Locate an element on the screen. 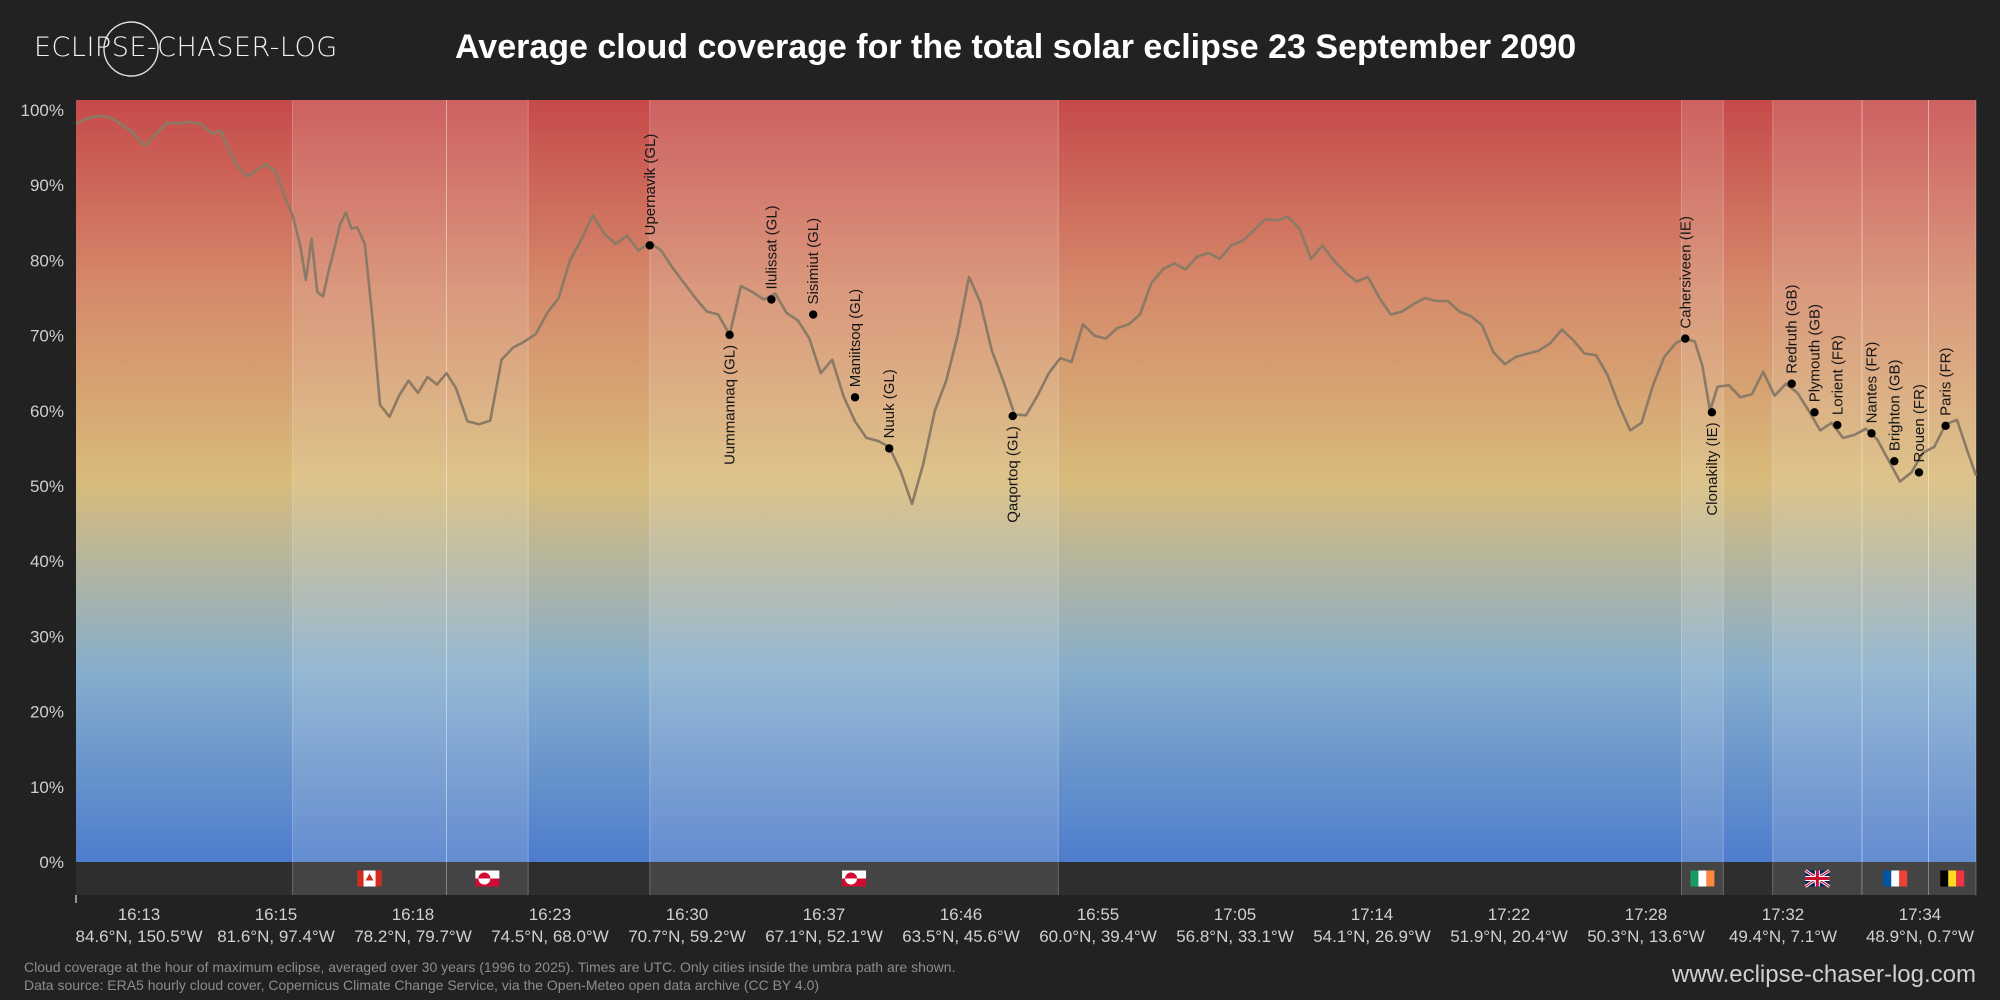  x-tick-time: 17:32 is located at coordinates (1783, 914).